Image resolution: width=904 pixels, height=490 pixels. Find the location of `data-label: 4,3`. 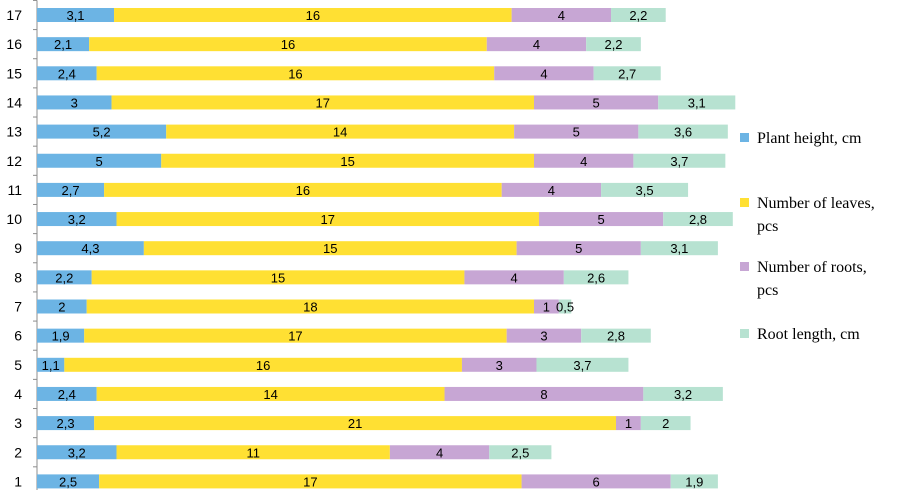

data-label: 4,3 is located at coordinates (90, 248).